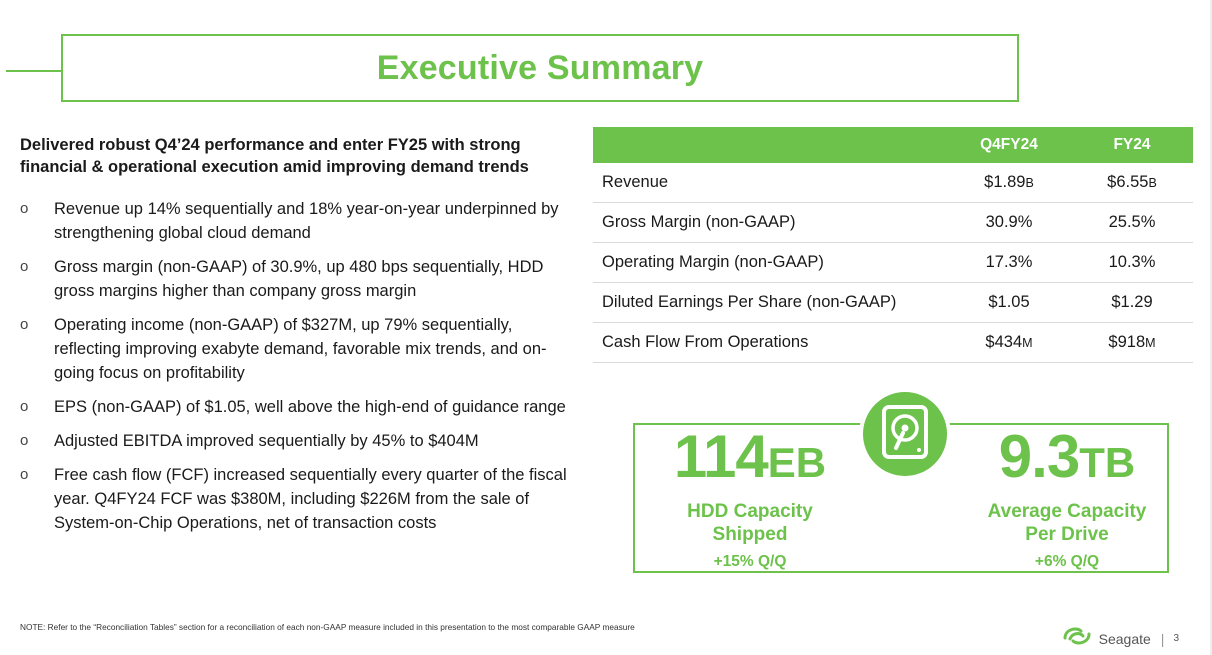 The image size is (1212, 655). I want to click on cell-value: $6.55, so click(1128, 182).